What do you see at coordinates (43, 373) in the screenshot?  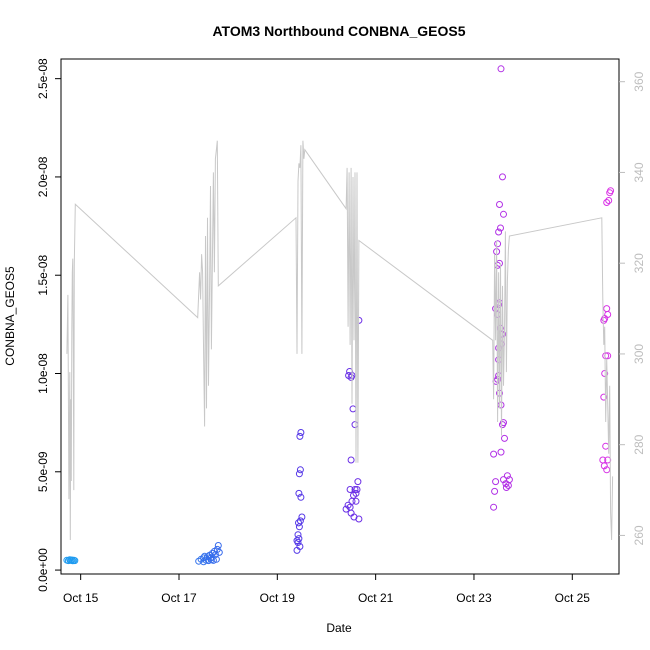 I see `y-tick-label: 1.0e-08` at bounding box center [43, 373].